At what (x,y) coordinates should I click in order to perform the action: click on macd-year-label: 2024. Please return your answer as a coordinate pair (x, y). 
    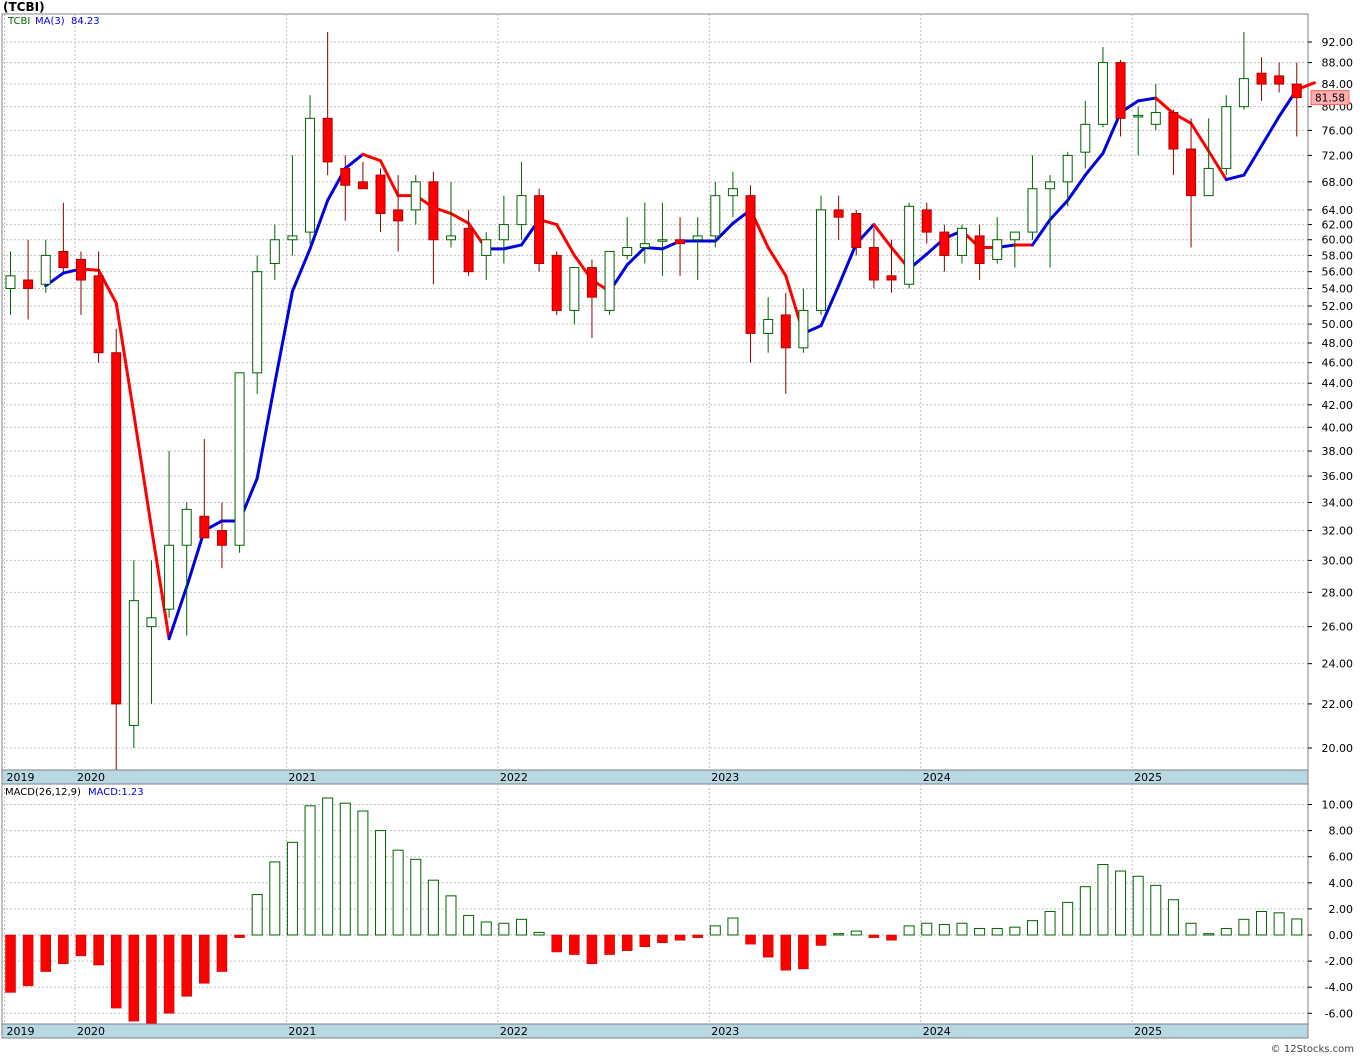
    Looking at the image, I should click on (937, 1031).